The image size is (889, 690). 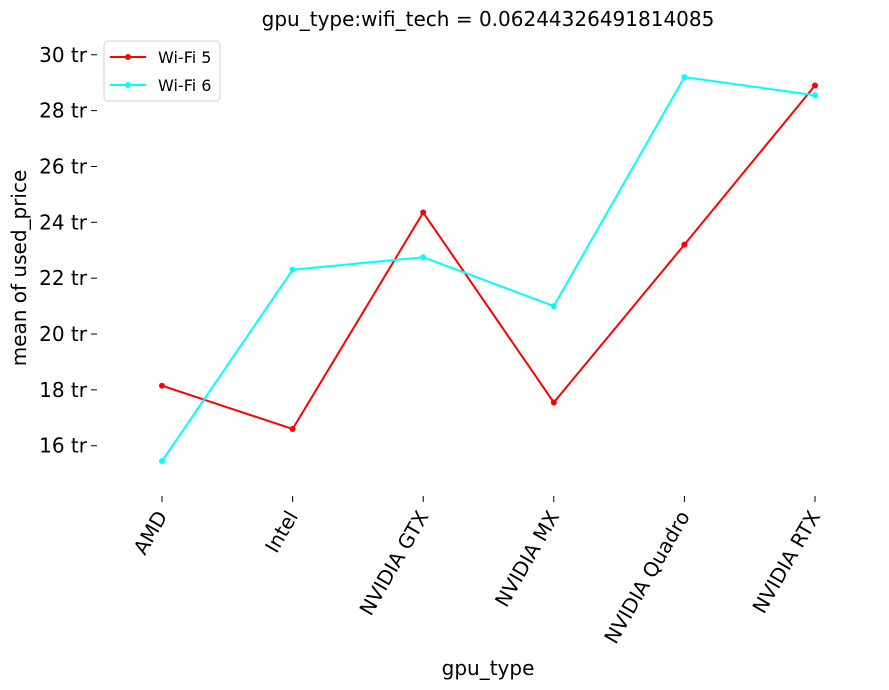 What do you see at coordinates (63, 111) in the screenshot?
I see `y-tick-label: 28 tr` at bounding box center [63, 111].